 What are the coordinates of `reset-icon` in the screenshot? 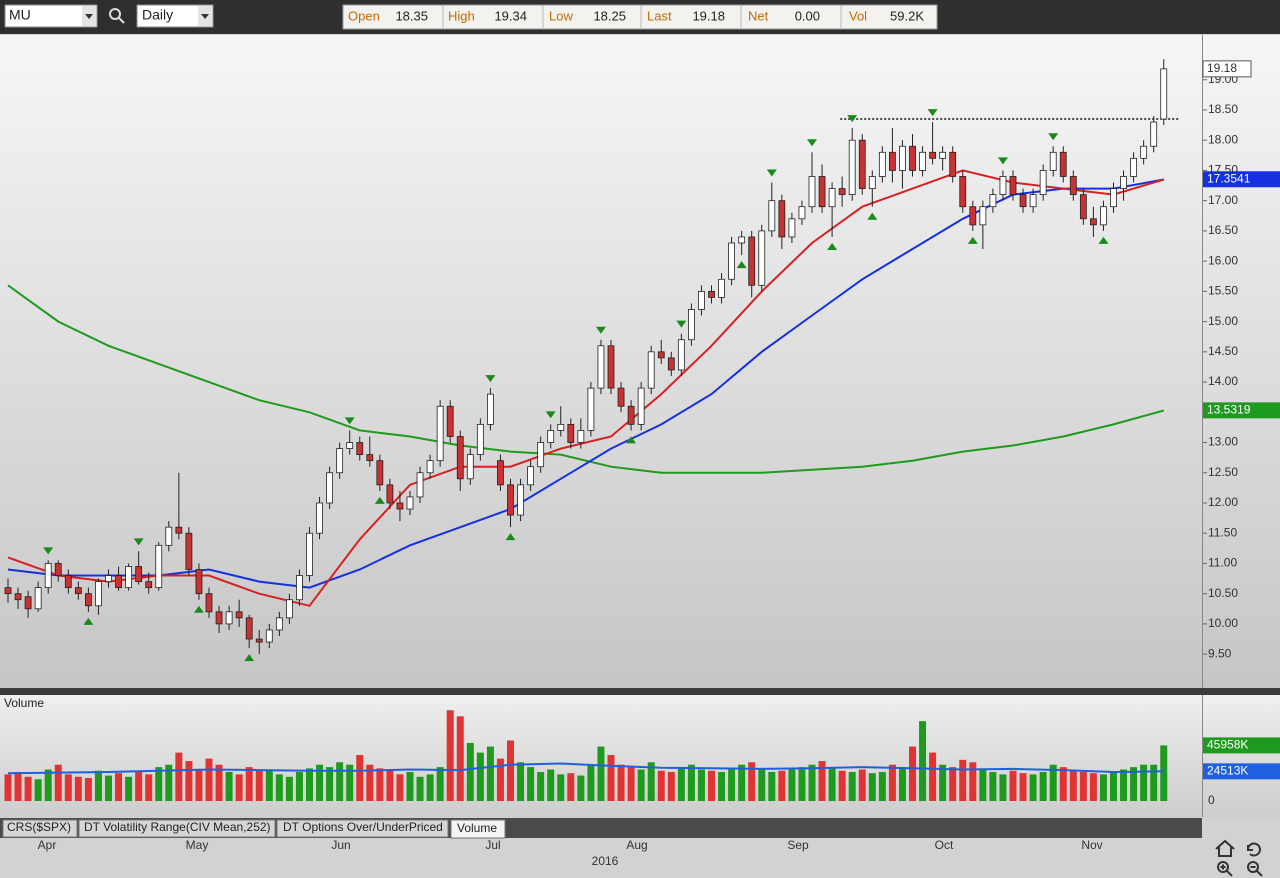 It's located at (1254, 849).